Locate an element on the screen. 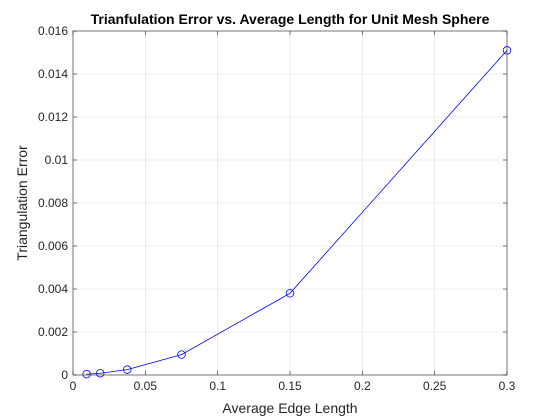 Image resolution: width=560 pixels, height=420 pixels. x-tick-label: 0.3 is located at coordinates (507, 386).